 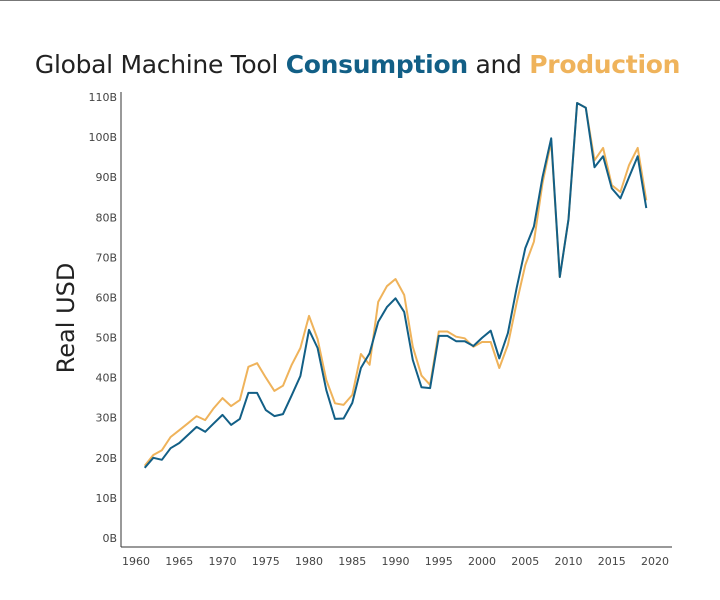 What do you see at coordinates (102, 137) in the screenshot?
I see `y-tick-label: 100B` at bounding box center [102, 137].